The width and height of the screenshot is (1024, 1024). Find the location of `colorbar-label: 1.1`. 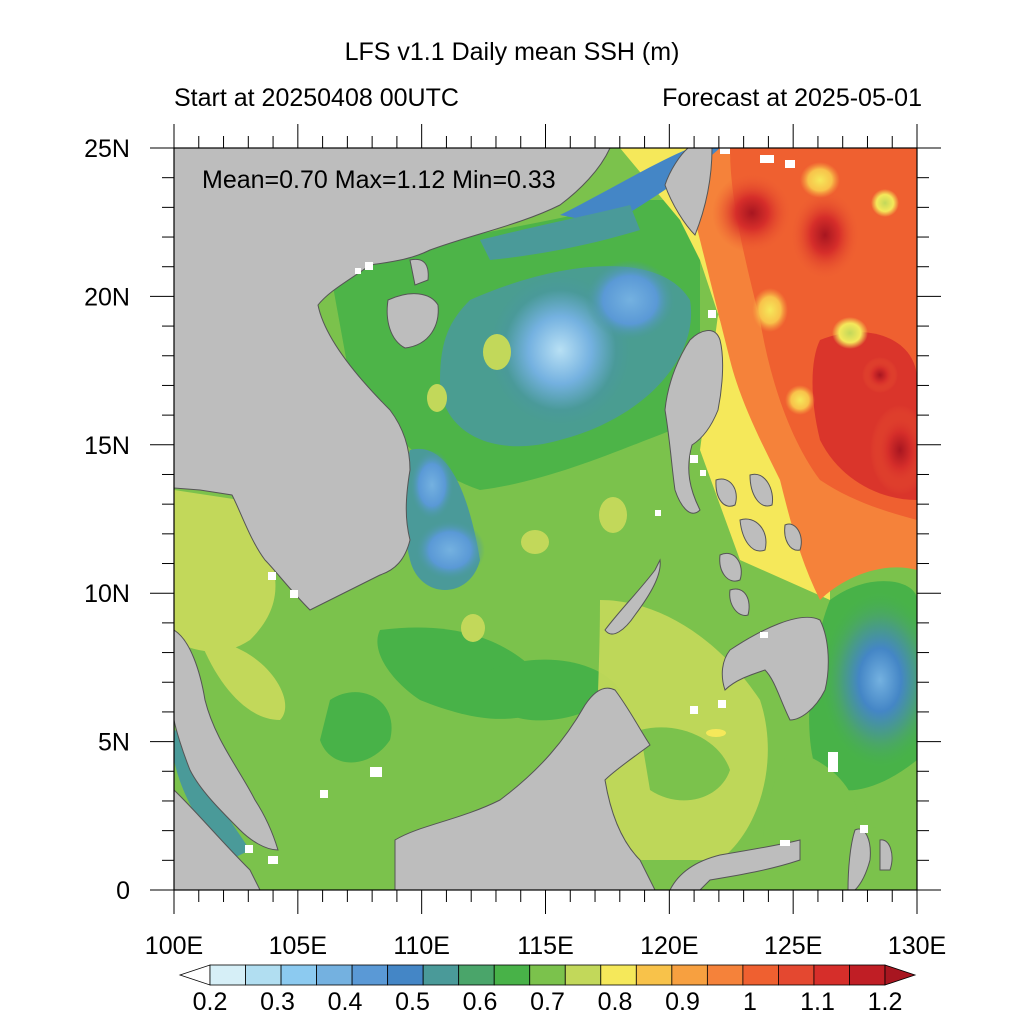

colorbar-label: 1.1 is located at coordinates (817, 1002).